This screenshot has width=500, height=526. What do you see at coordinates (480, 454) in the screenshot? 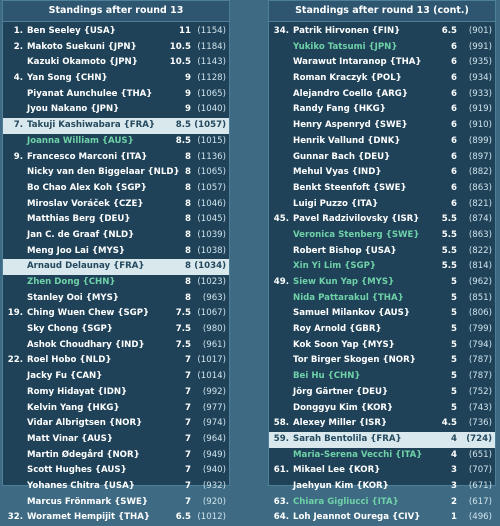
I see `rating-value: (651)` at bounding box center [480, 454].